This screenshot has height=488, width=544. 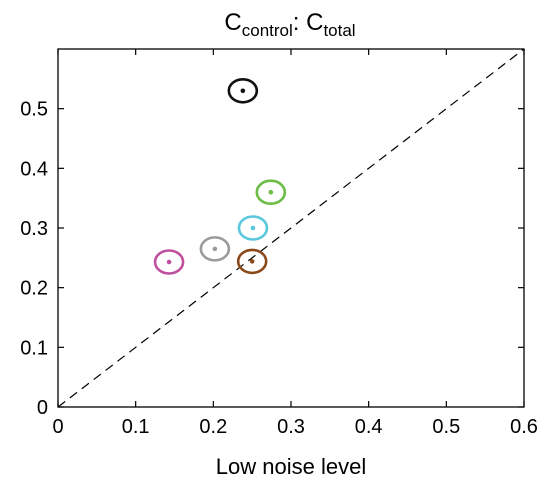 I want to click on points-group, so click(x=220, y=176).